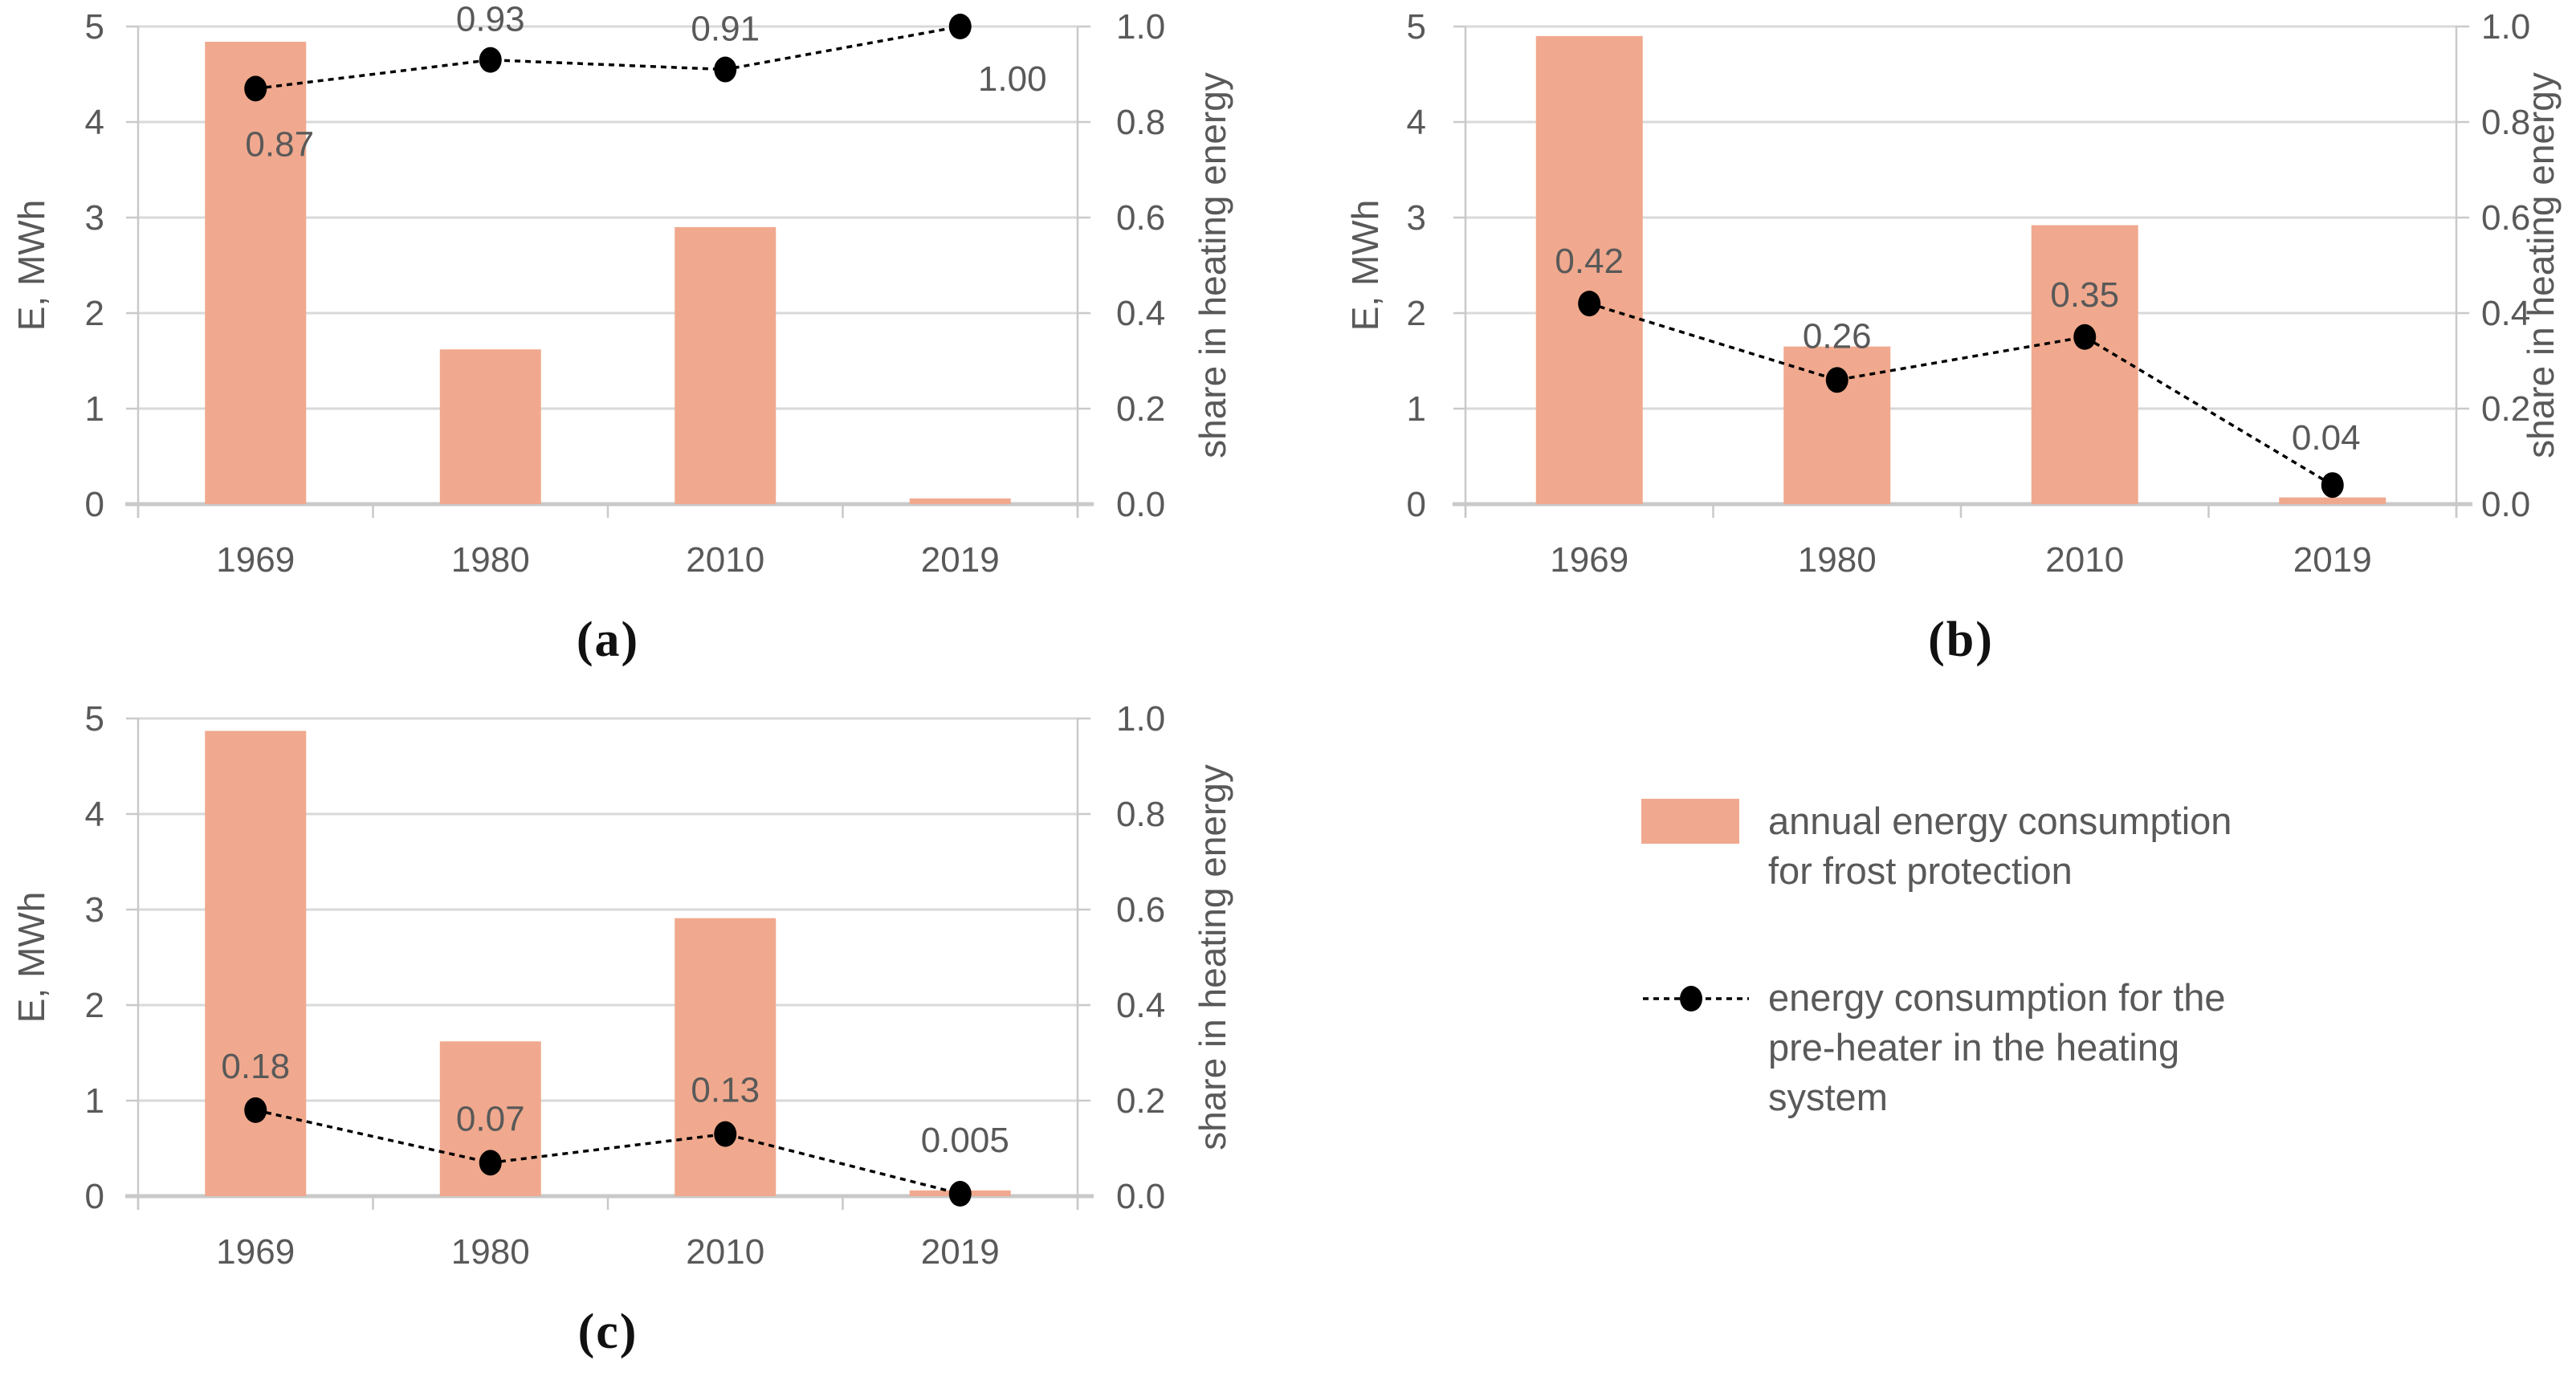 The width and height of the screenshot is (2576, 1384). I want to click on value-label: 0.005, so click(965, 1140).